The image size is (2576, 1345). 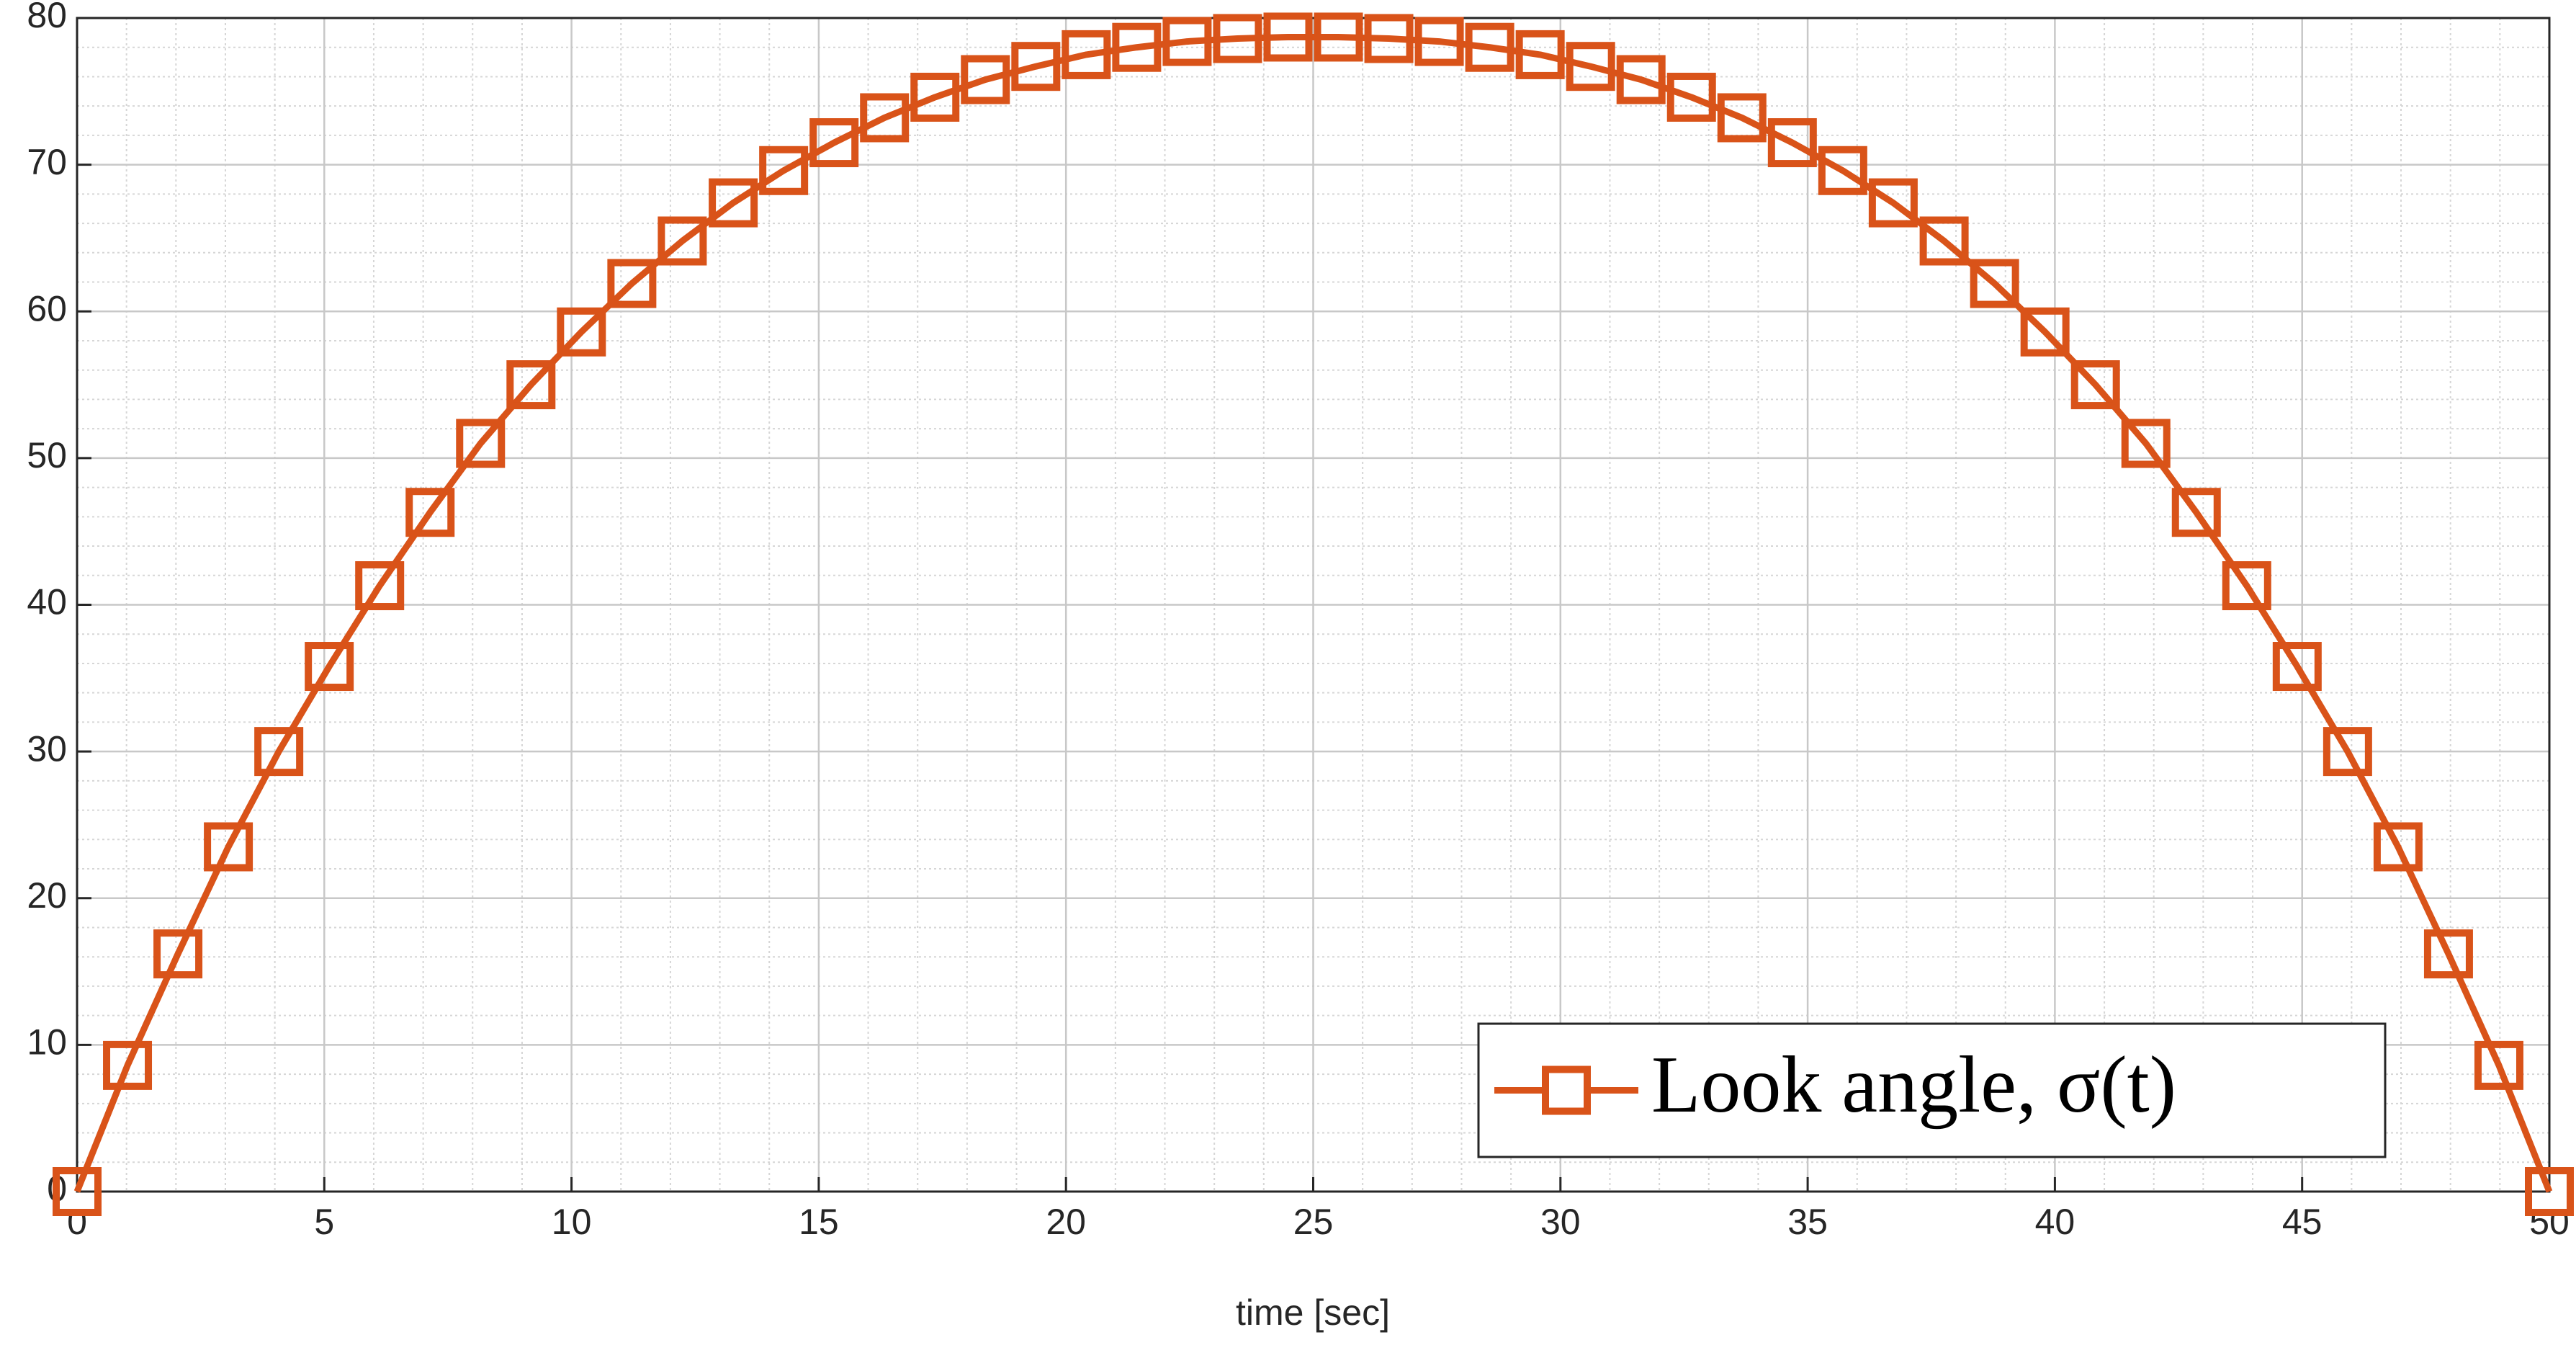 What do you see at coordinates (47, 748) in the screenshot?
I see `y-tick-label: 30` at bounding box center [47, 748].